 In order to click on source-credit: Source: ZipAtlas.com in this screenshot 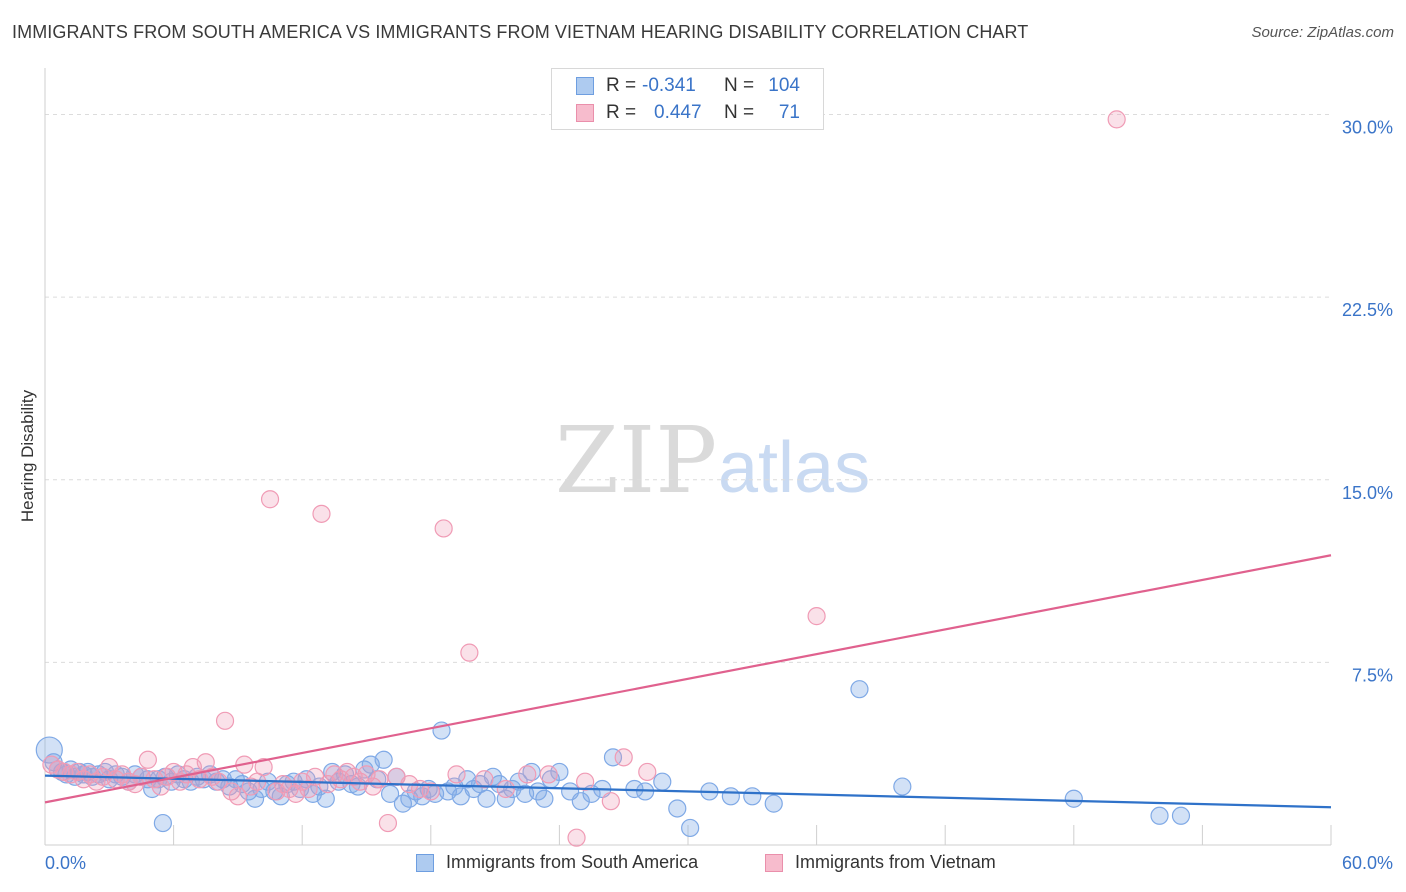, I will do `click(1322, 32)`.